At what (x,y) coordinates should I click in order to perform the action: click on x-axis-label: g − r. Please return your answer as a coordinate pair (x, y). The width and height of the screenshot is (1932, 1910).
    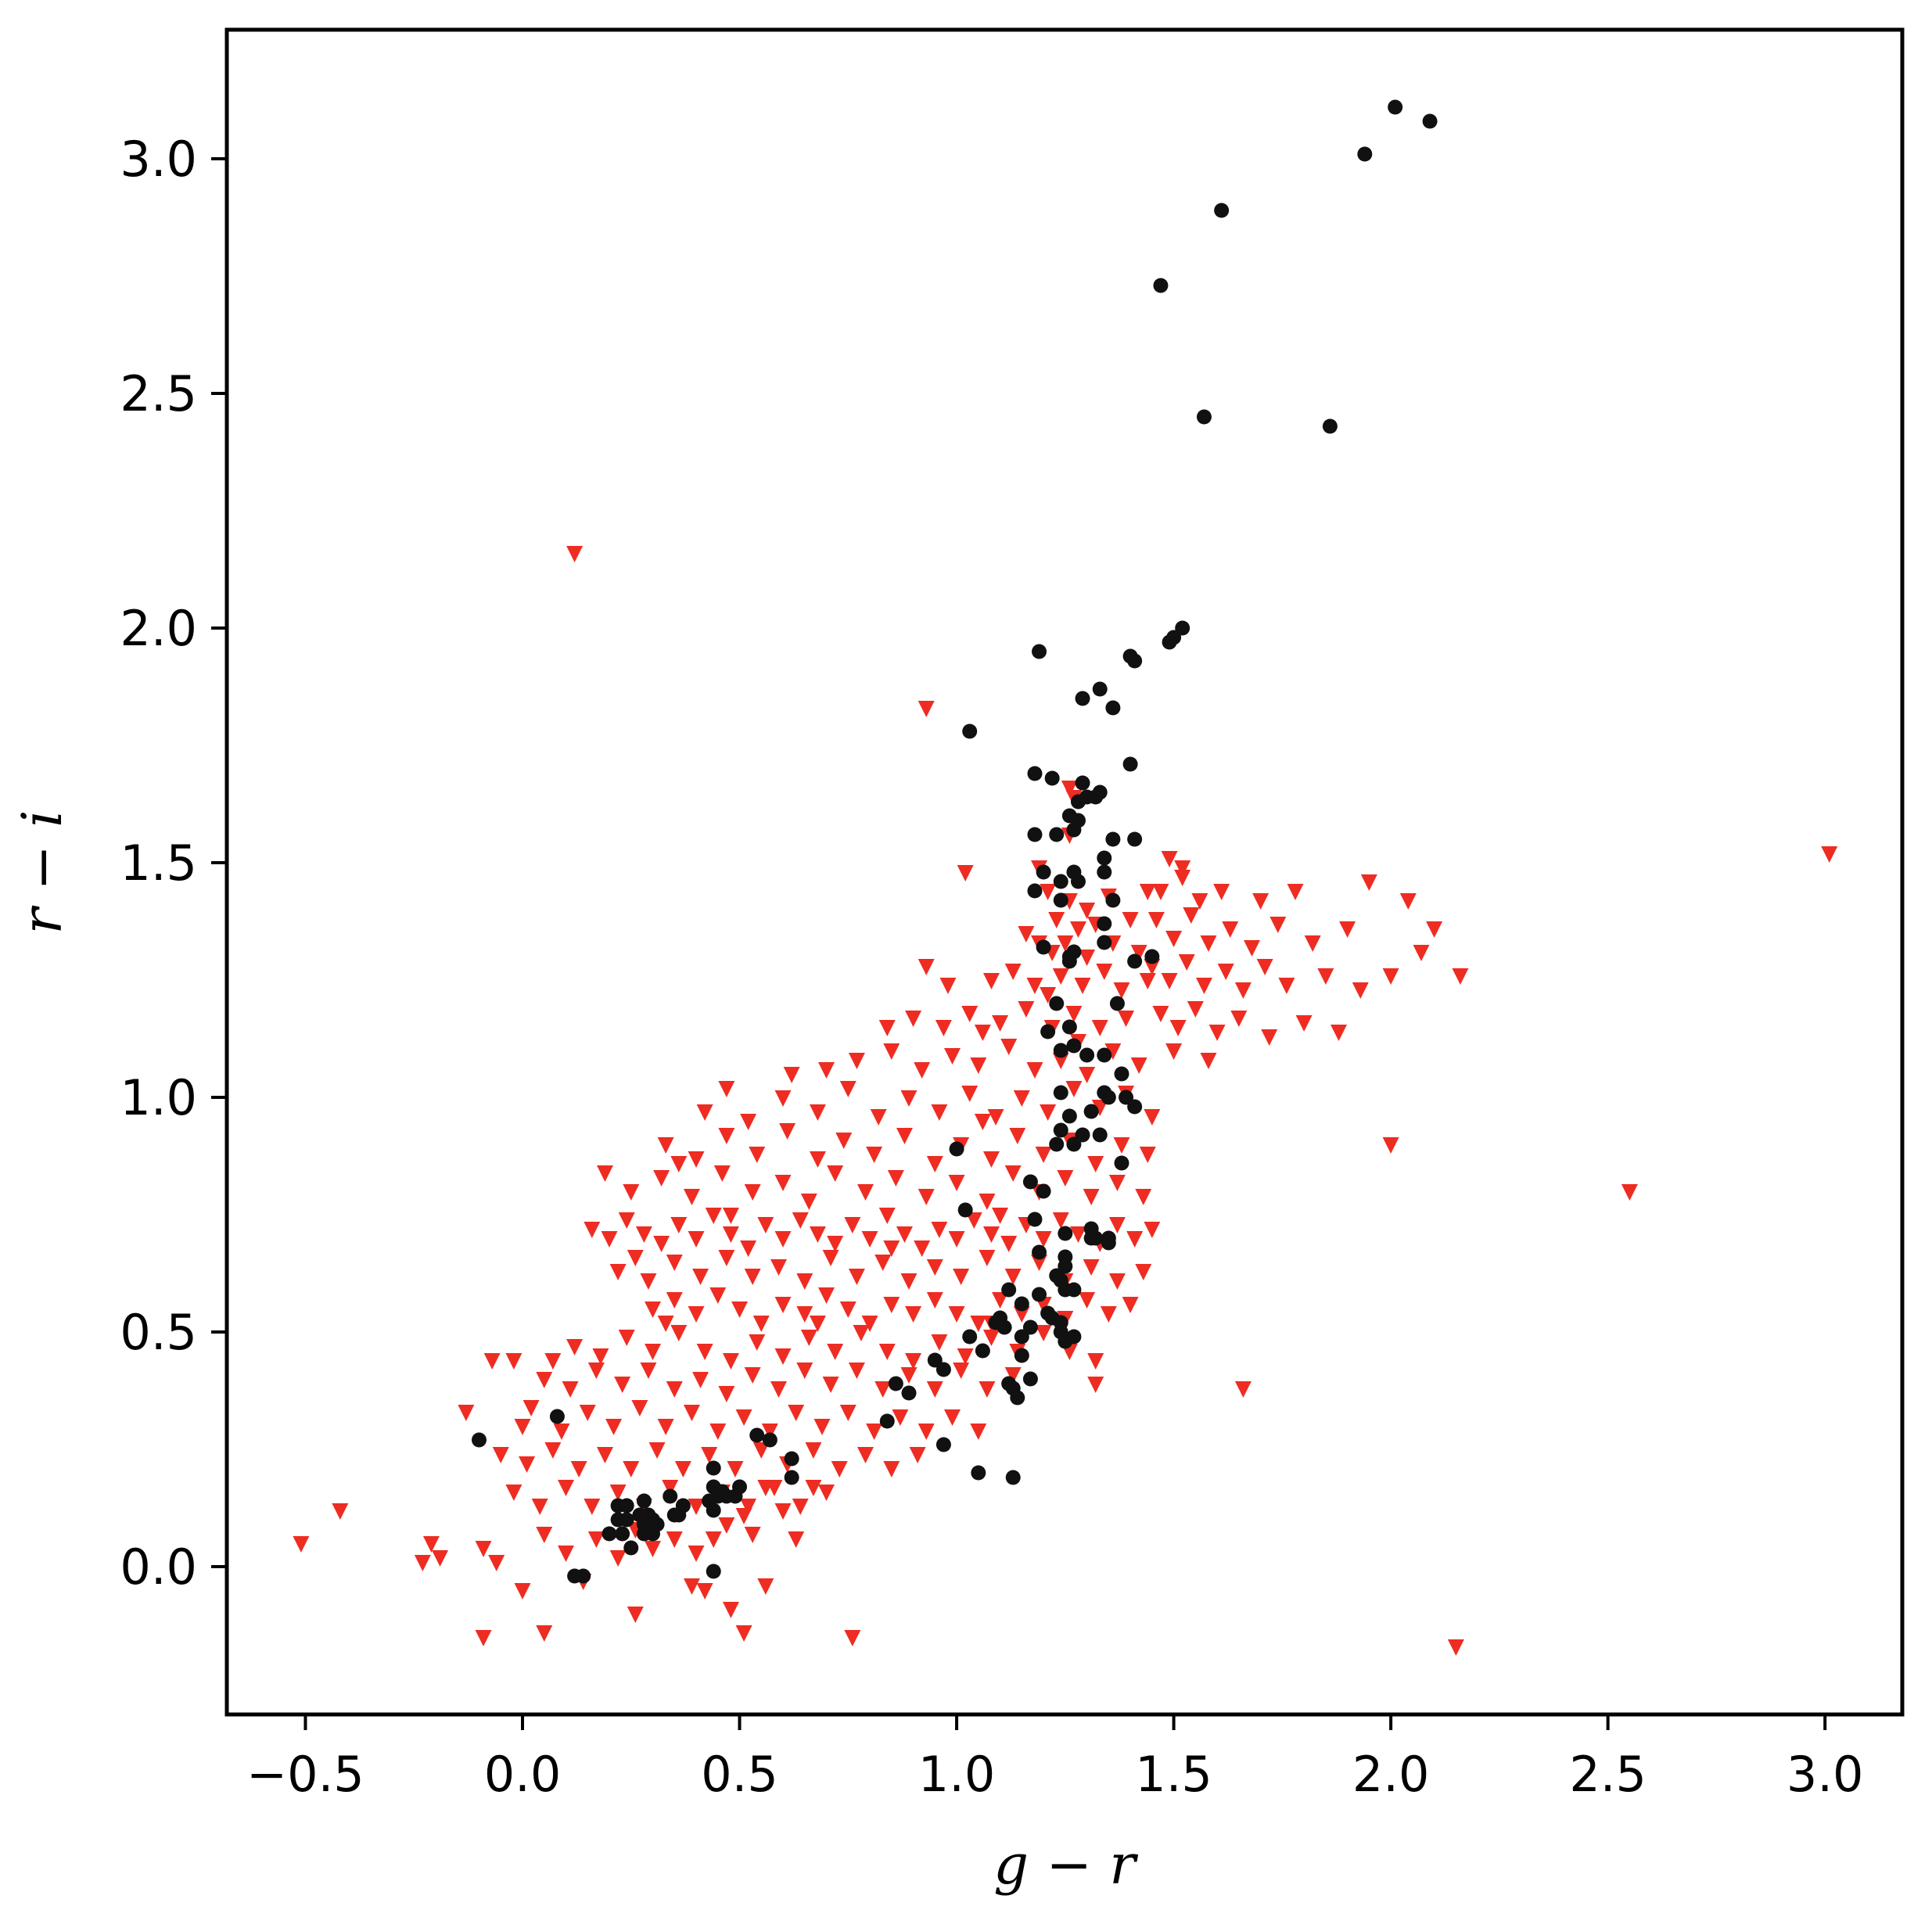
    Looking at the image, I should click on (1065, 1865).